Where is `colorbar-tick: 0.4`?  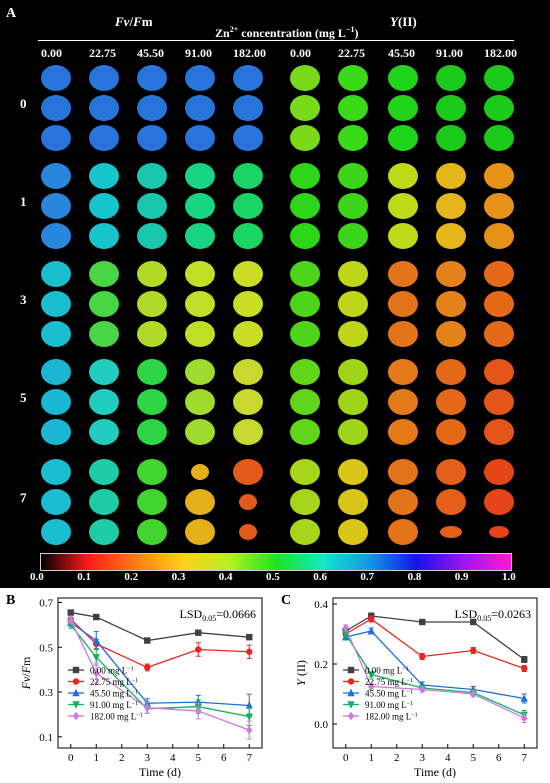
colorbar-tick: 0.4 is located at coordinates (225, 577).